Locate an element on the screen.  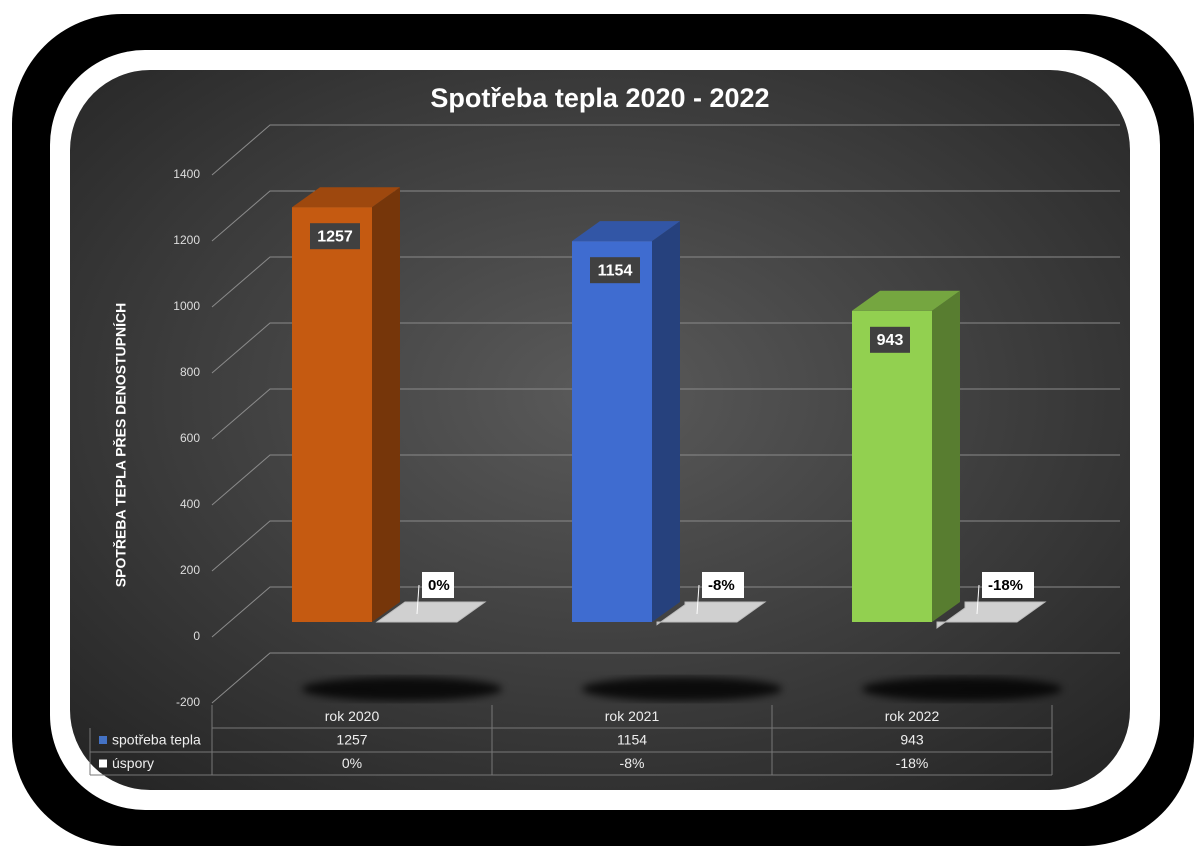
table-value: 0% is located at coordinates (352, 763).